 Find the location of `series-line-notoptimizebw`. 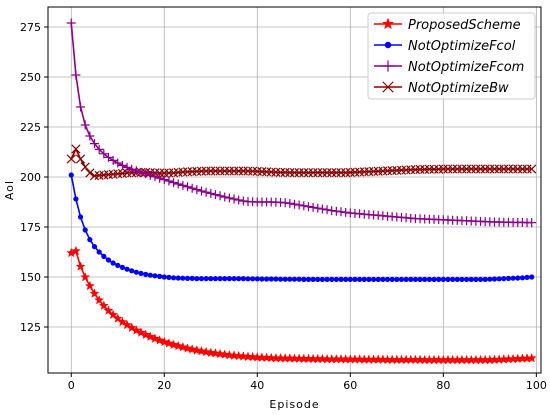

series-line-notoptimizebw is located at coordinates (301, 162).